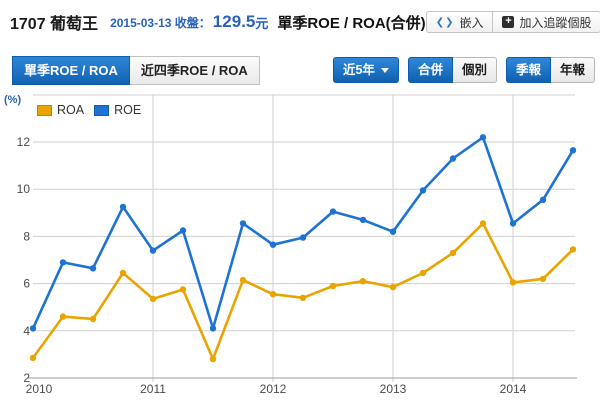  What do you see at coordinates (74, 24) in the screenshot?
I see `stock-name: 葡萄王` at bounding box center [74, 24].